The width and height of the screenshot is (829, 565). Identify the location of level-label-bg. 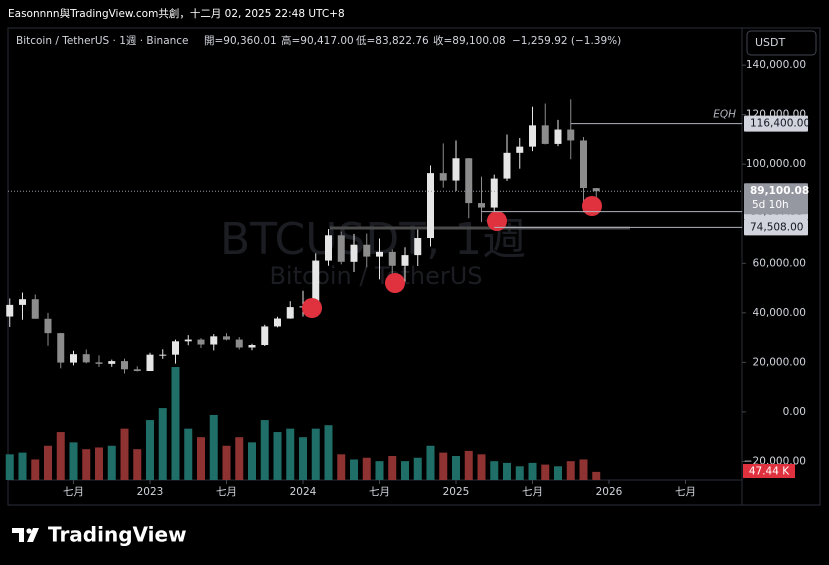
(776, 123).